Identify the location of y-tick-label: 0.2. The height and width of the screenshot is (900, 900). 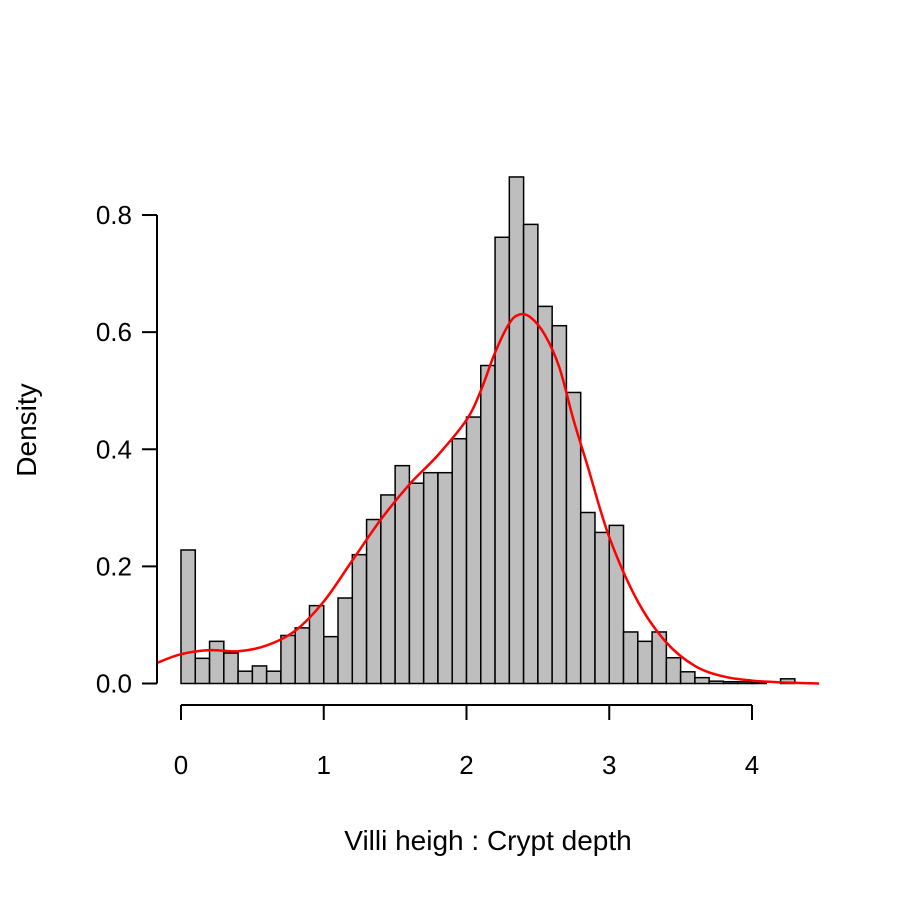
(114, 566).